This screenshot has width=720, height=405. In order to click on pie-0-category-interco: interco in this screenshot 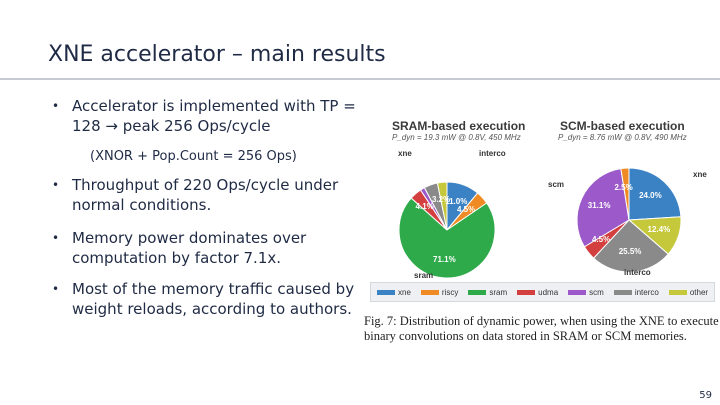, I will do `click(492, 153)`.